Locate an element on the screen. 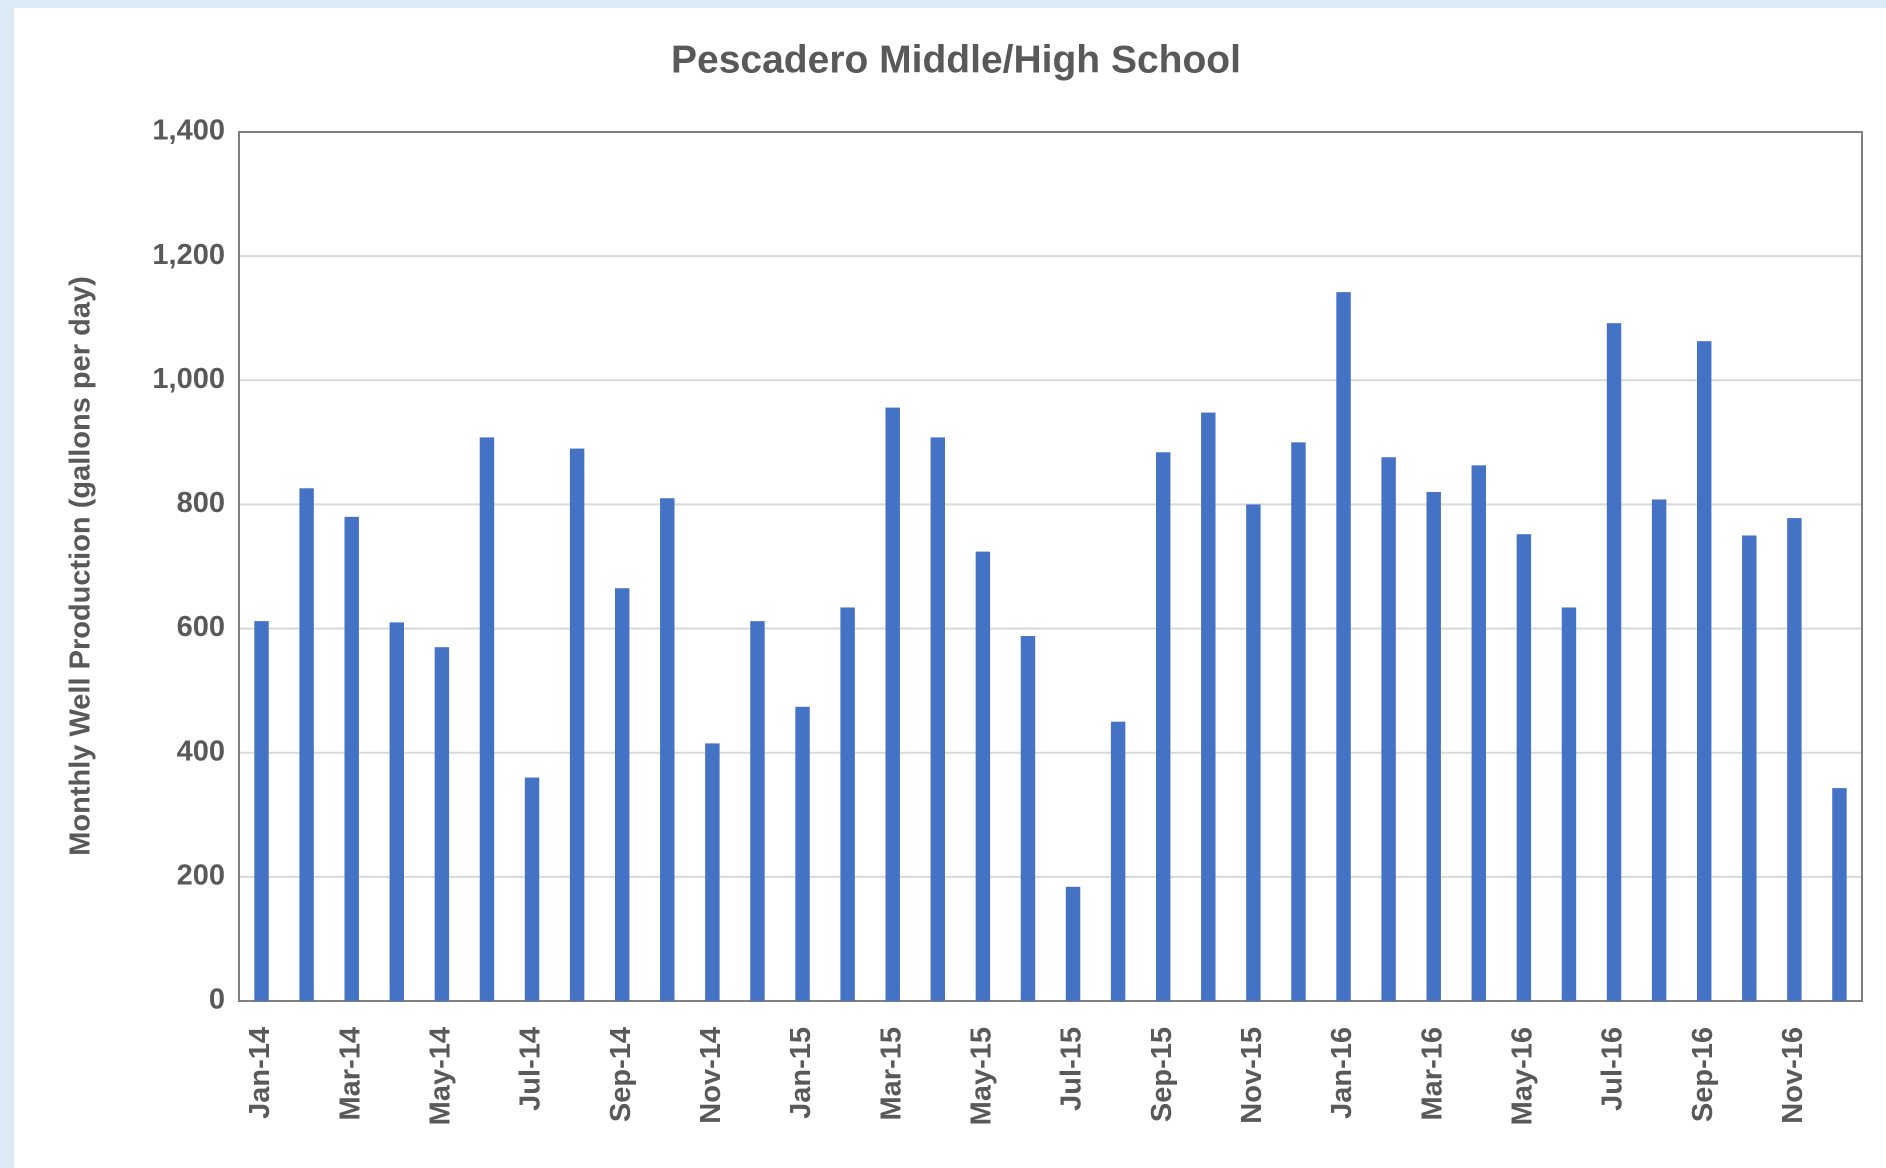  chart-title: Pescadero Middle/High School is located at coordinates (956, 59).